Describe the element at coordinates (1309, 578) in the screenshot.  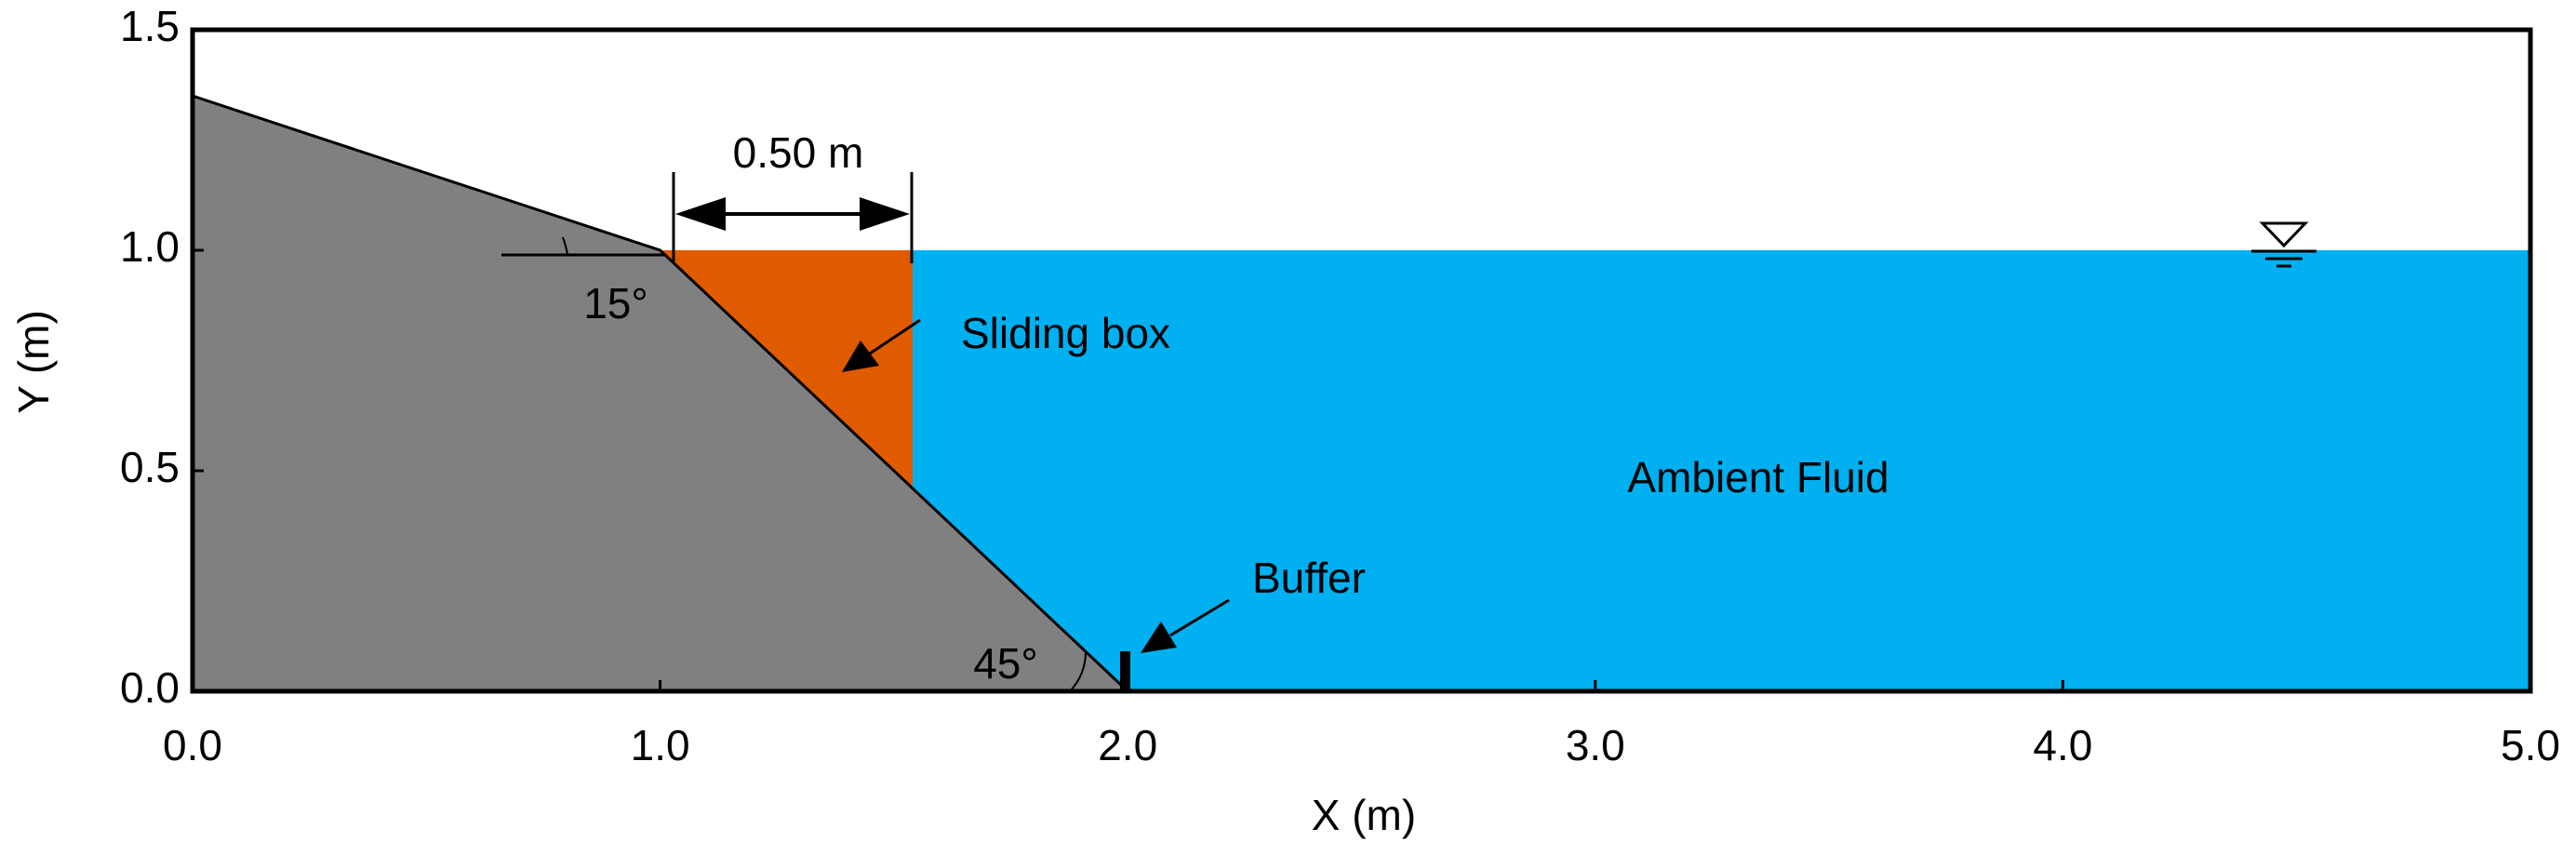
I see `annotation: Buffer` at that location.